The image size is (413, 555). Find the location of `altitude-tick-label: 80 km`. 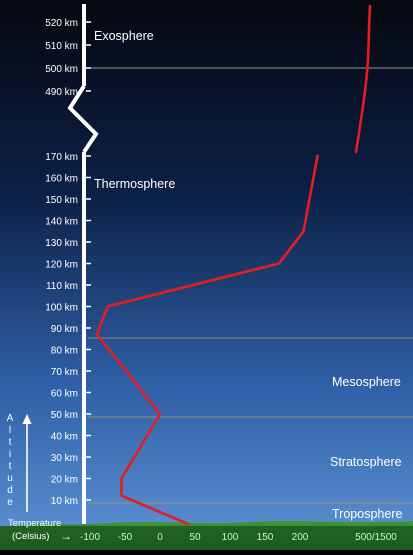

altitude-tick-label: 80 km is located at coordinates (64, 351).